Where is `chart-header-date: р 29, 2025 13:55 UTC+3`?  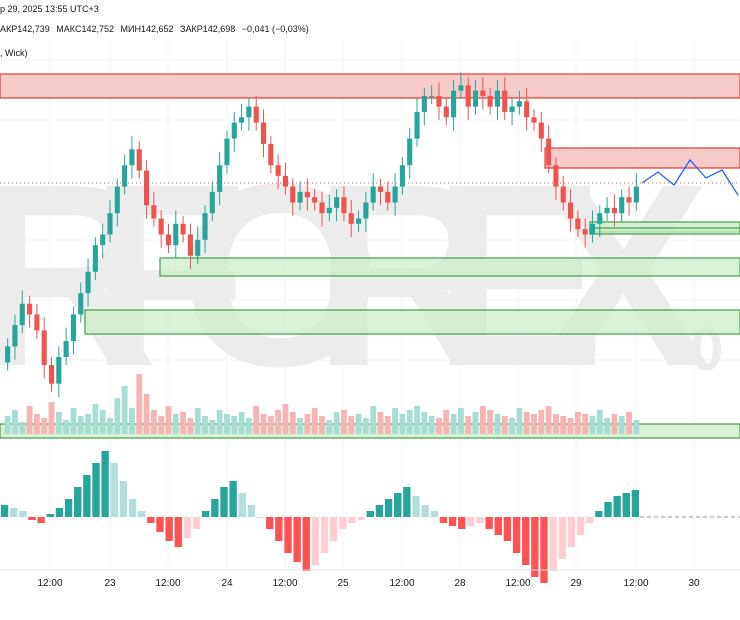 chart-header-date: р 29, 2025 13:55 UTC+3 is located at coordinates (49, 9).